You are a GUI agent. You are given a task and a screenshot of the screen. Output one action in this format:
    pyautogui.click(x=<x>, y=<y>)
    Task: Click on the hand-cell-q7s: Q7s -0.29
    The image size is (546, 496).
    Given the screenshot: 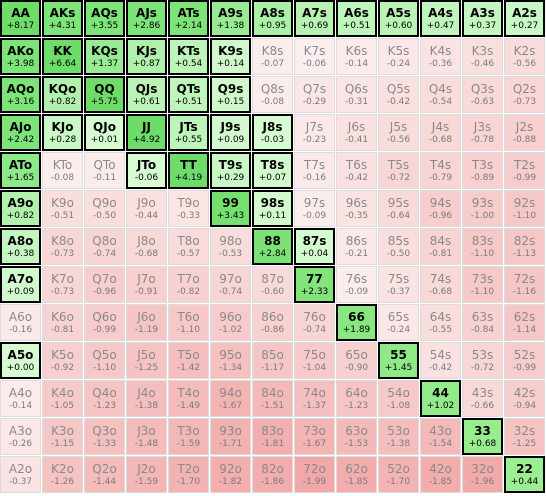 What is the action you would take?
    pyautogui.click(x=314, y=94)
    